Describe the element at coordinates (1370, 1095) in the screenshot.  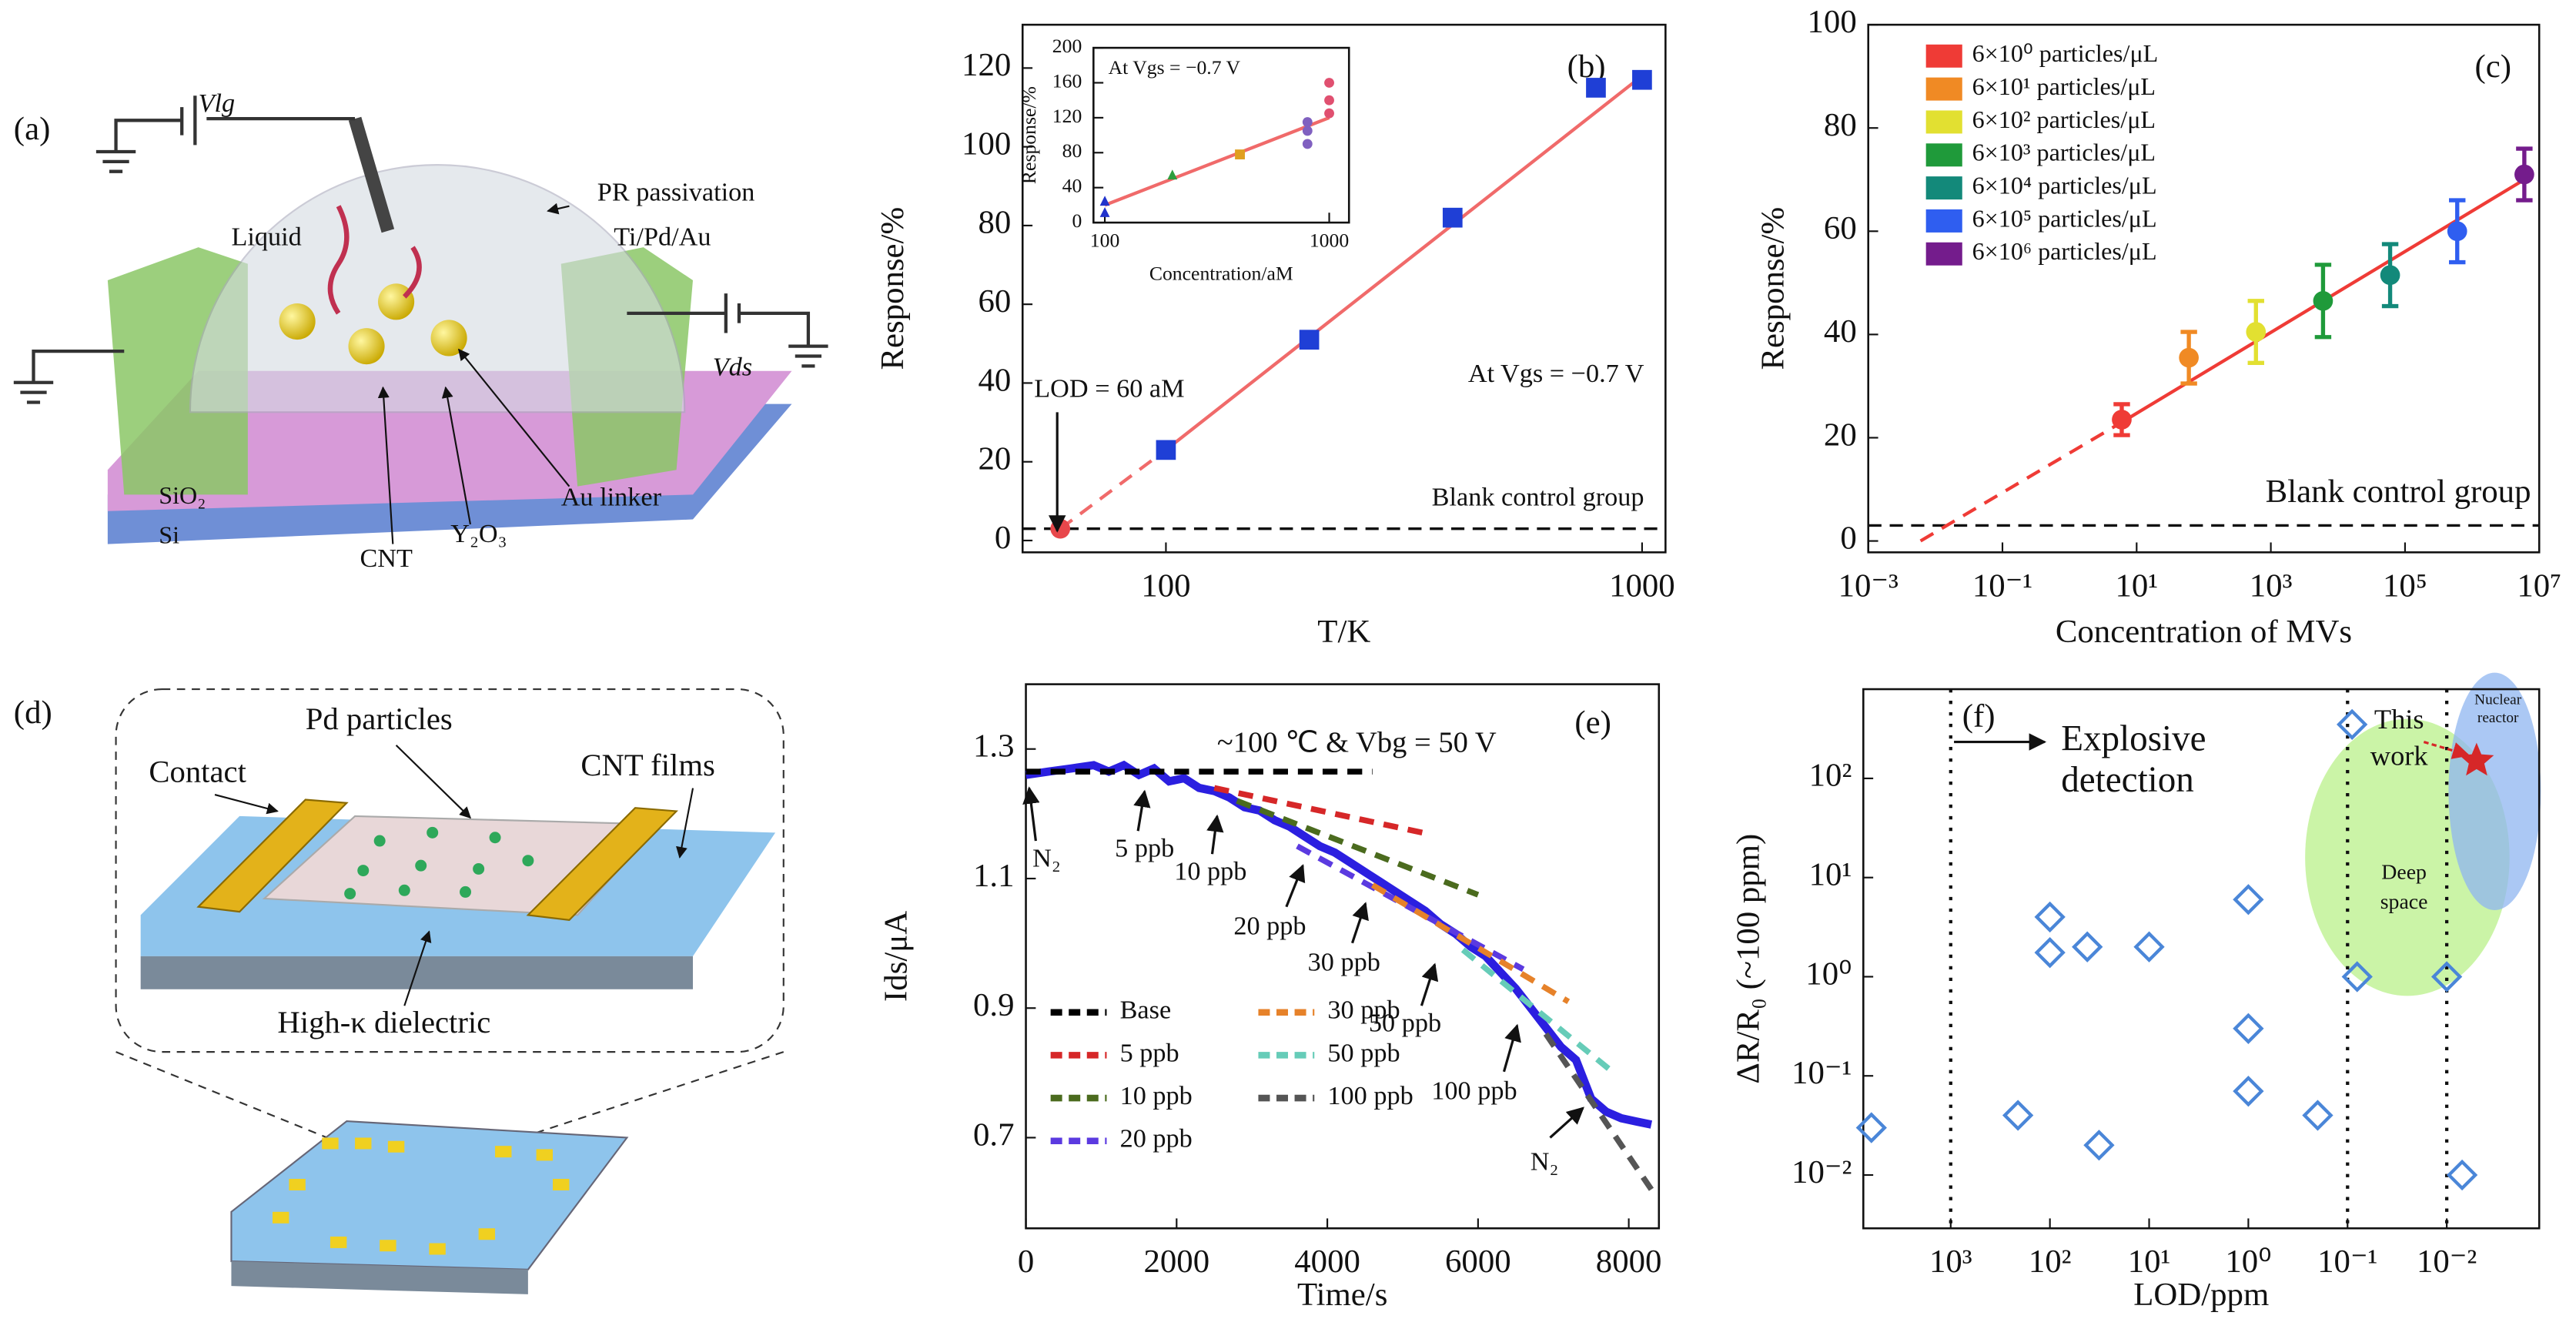
I see `legend-label: 100 ppb` at that location.